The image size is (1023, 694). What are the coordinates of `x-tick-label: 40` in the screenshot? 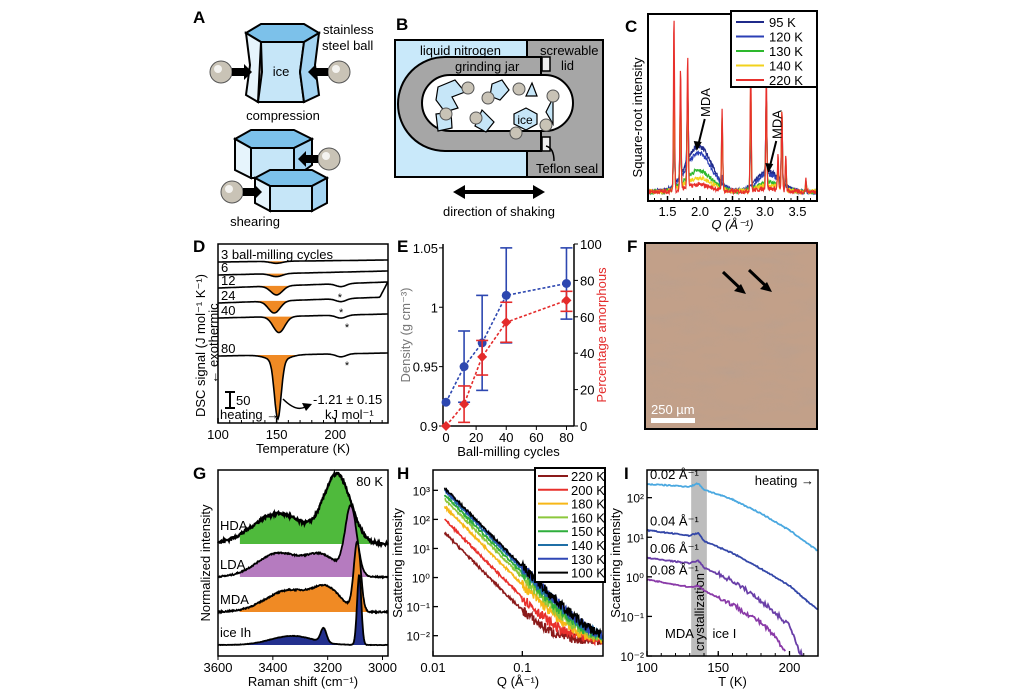 It's located at (506, 437).